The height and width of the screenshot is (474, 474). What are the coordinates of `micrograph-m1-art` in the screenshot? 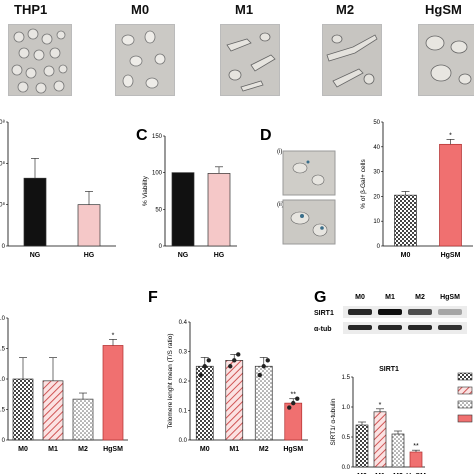 It's located at (250, 60).